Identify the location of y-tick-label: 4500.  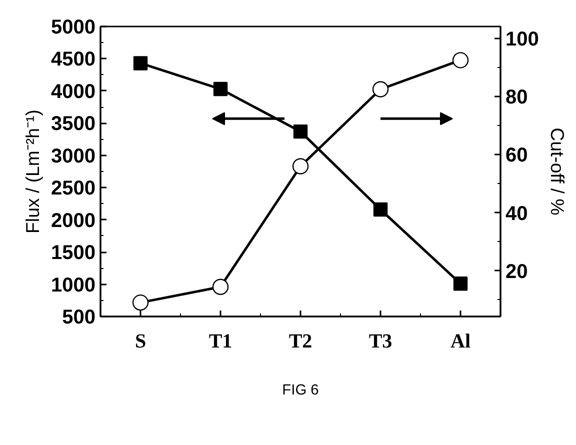
(73, 59).